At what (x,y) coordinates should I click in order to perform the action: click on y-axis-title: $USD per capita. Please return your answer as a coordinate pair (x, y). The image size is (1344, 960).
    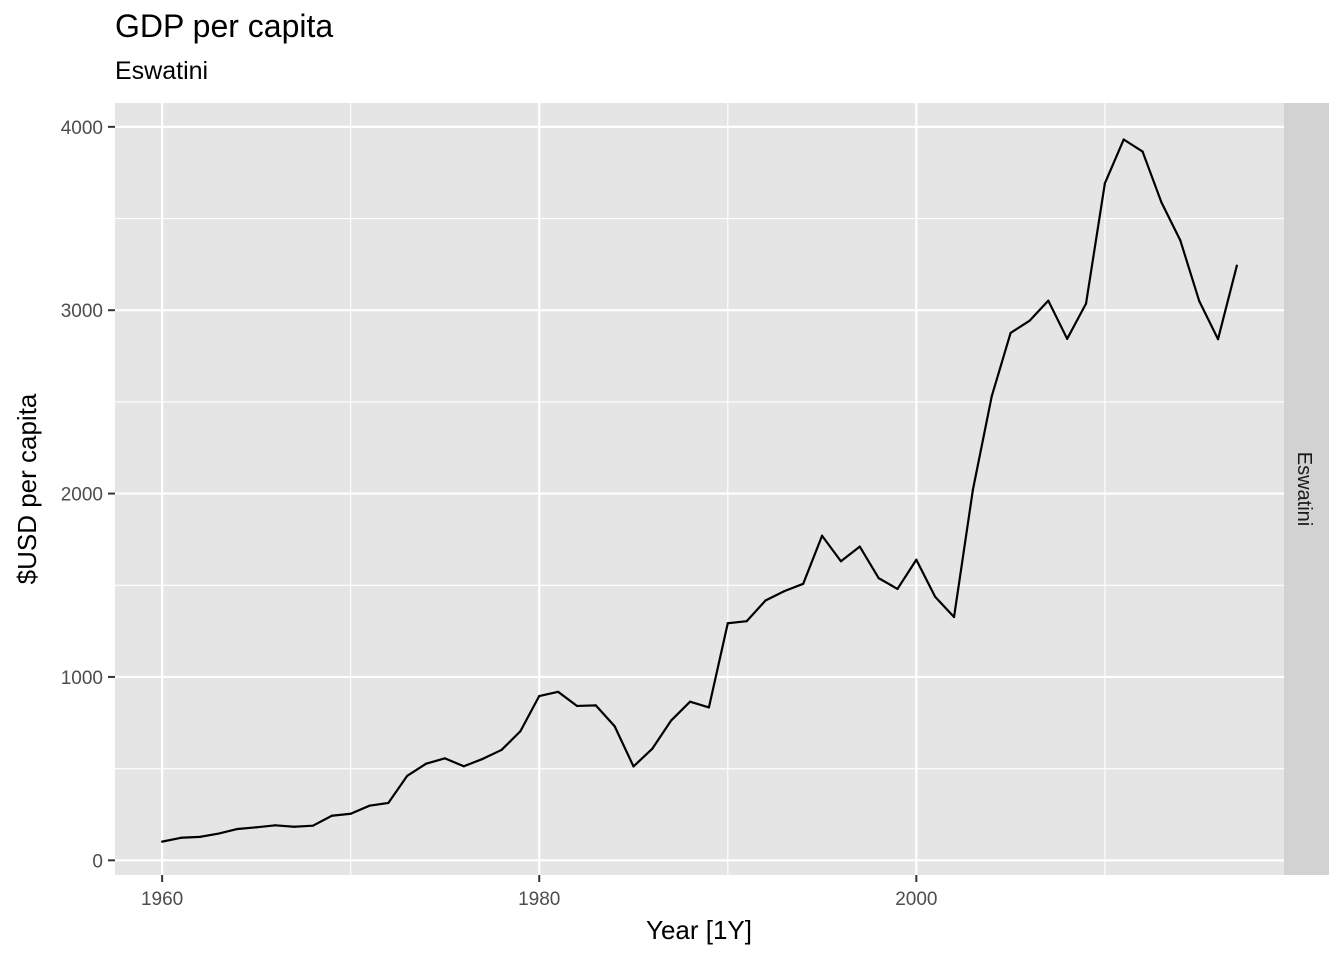
    Looking at the image, I should click on (27, 488).